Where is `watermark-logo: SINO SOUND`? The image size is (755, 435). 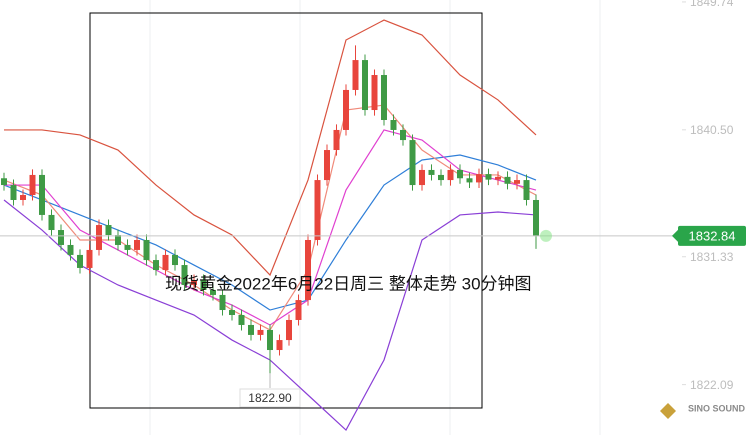
watermark-logo: SINO SOUND is located at coordinates (703, 411).